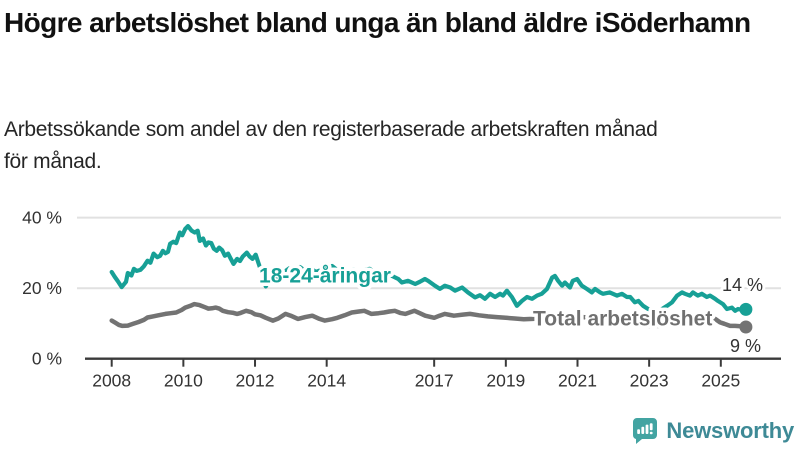 The height and width of the screenshot is (450, 800). Describe the element at coordinates (652, 433) in the screenshot. I see `exclamation-dot` at that location.